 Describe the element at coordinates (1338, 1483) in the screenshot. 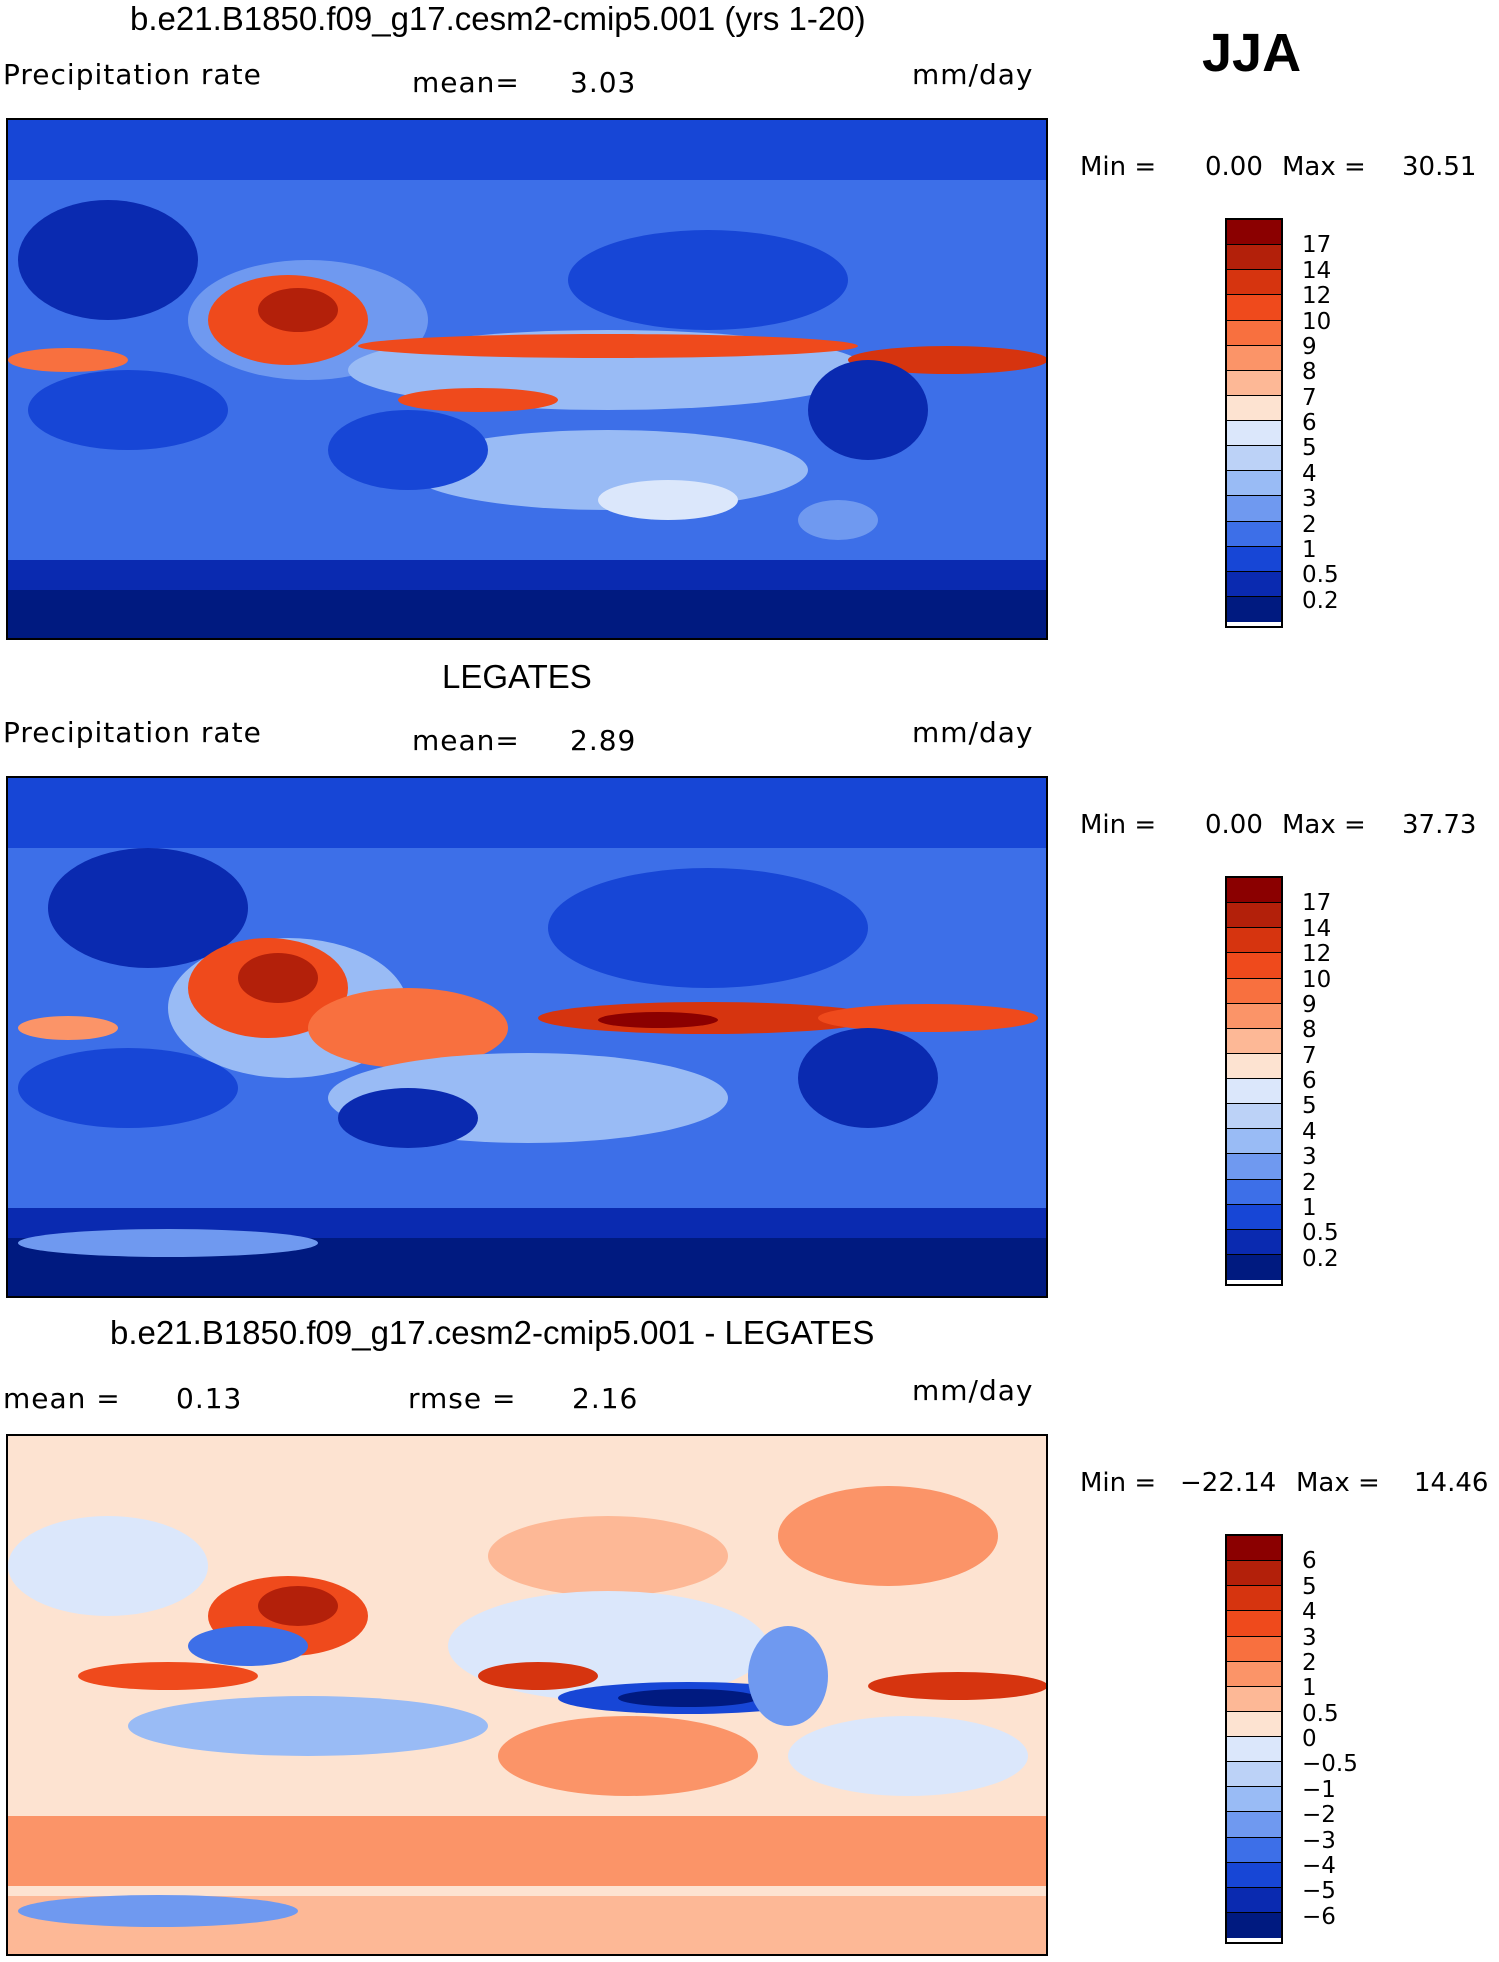

I see `panel3-max-label: Max =` at that location.